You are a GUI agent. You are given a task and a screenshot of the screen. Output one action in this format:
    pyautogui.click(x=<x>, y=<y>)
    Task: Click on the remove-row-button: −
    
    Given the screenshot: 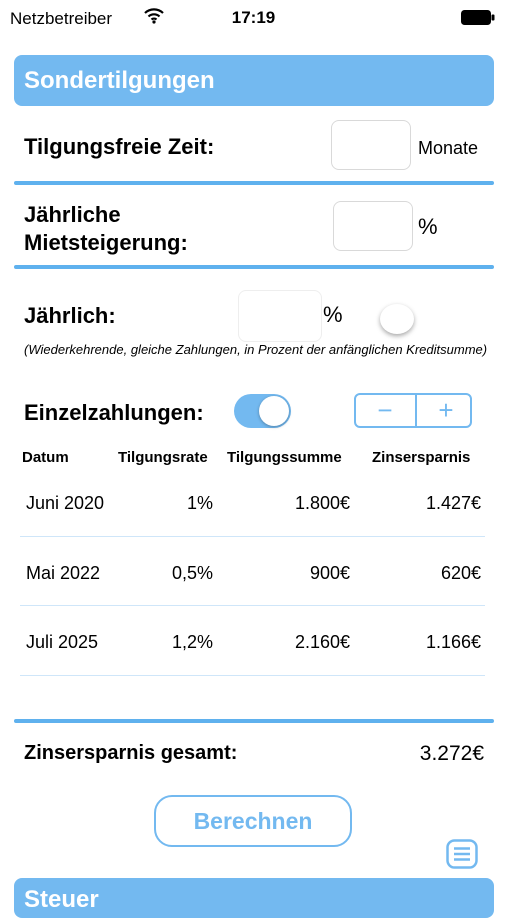 What is the action you would take?
    pyautogui.click(x=385, y=410)
    